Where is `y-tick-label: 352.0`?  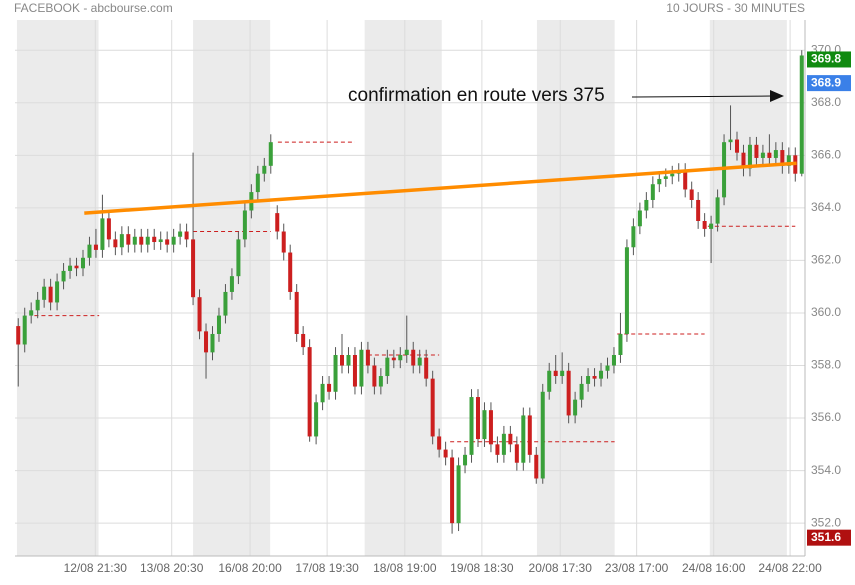 y-tick-label: 352.0 is located at coordinates (826, 522).